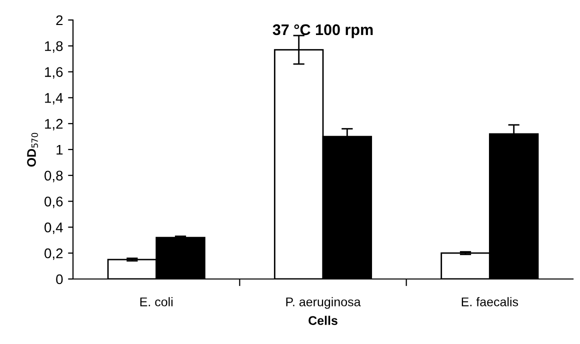 Image resolution: width=580 pixels, height=344 pixels. I want to click on y-tick-label: 0,8, so click(53, 176).